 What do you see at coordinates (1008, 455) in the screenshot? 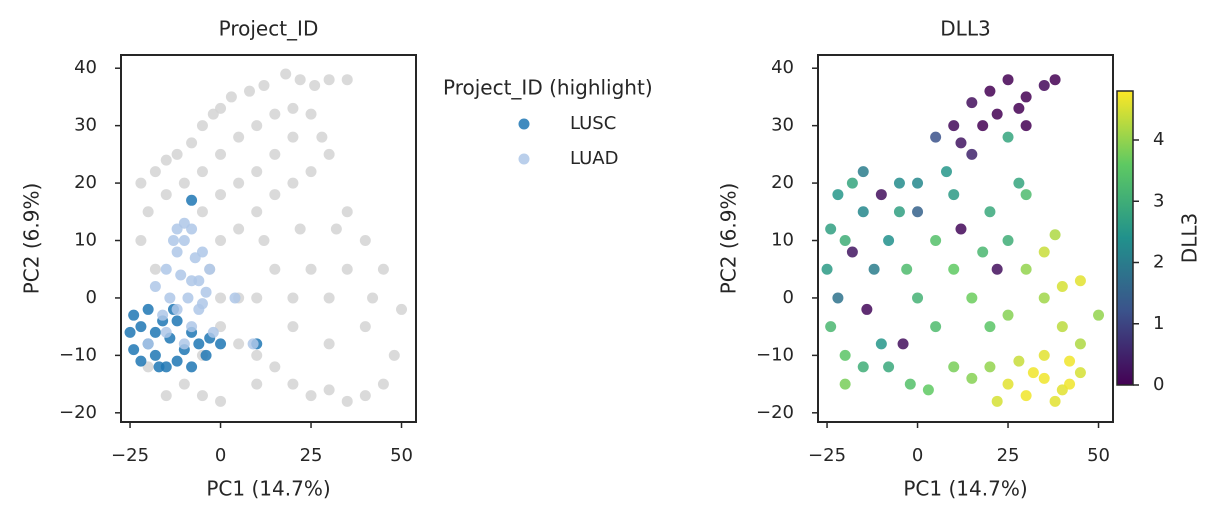
I see `x-tick-label: 25` at bounding box center [1008, 455].